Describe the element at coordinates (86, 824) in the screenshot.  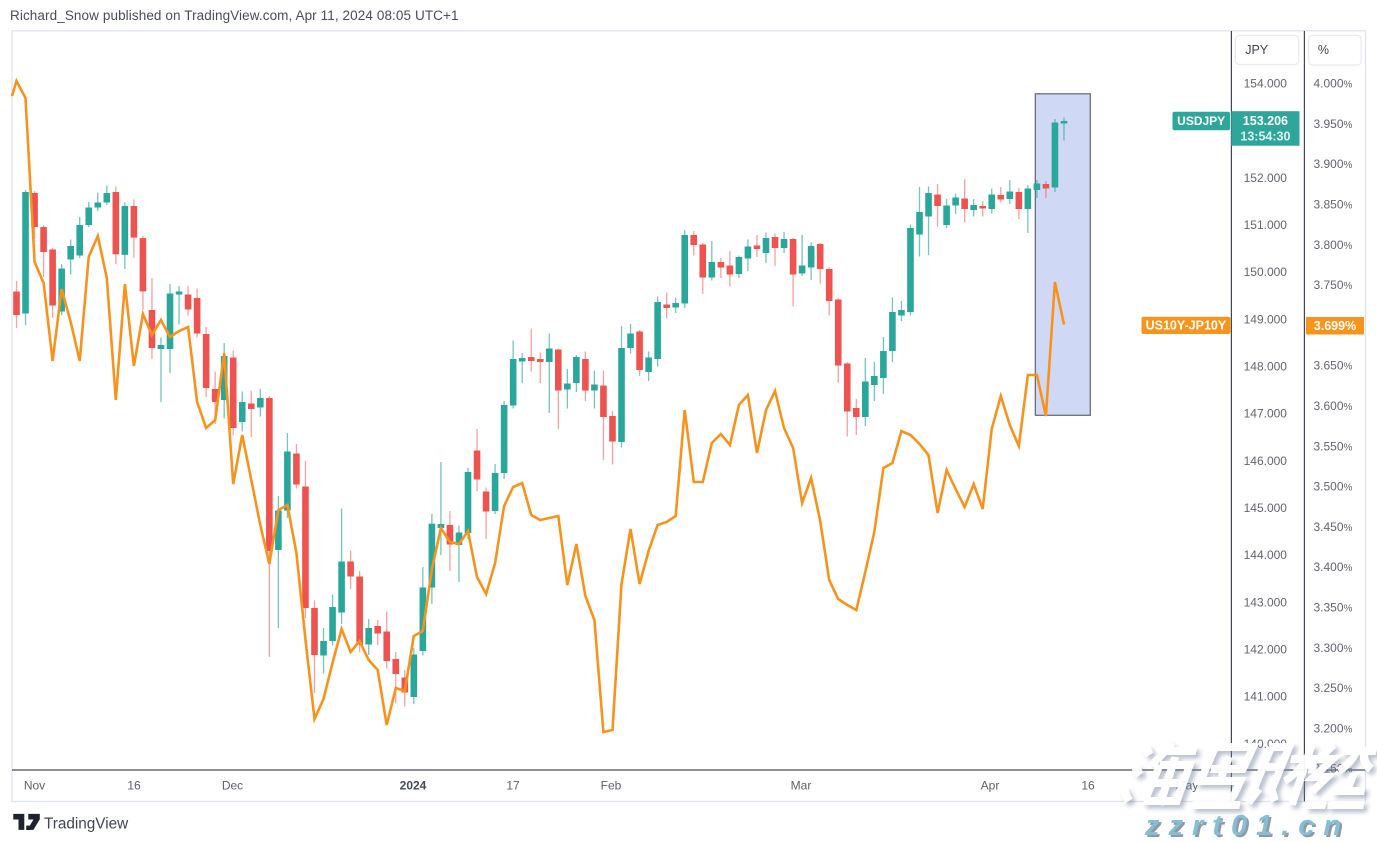
I see `svg-text: TradingView` at that location.